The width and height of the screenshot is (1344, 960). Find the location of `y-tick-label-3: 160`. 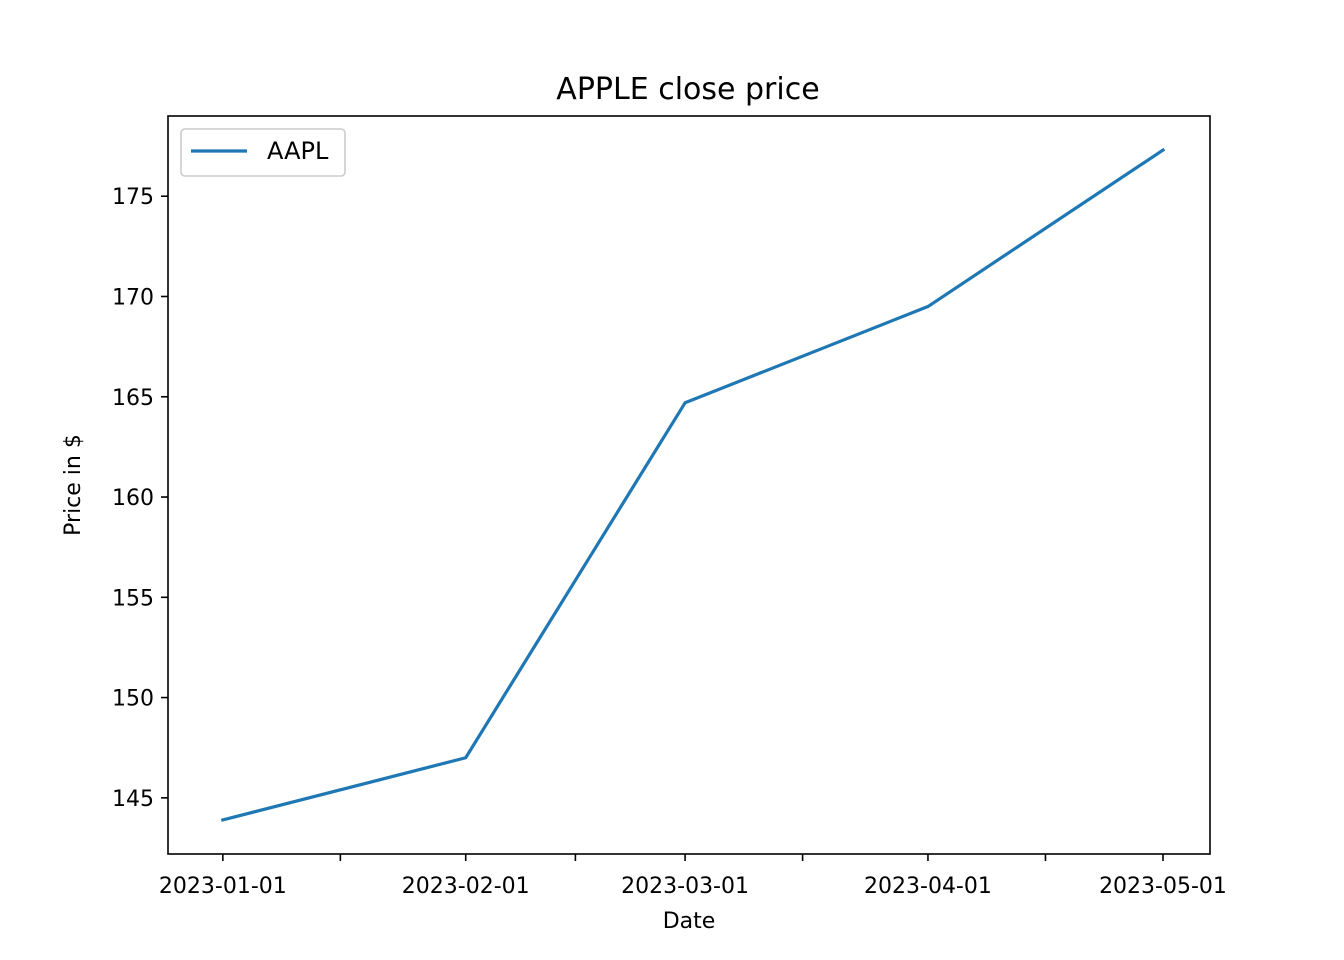

y-tick-label-3: 160 is located at coordinates (133, 498).